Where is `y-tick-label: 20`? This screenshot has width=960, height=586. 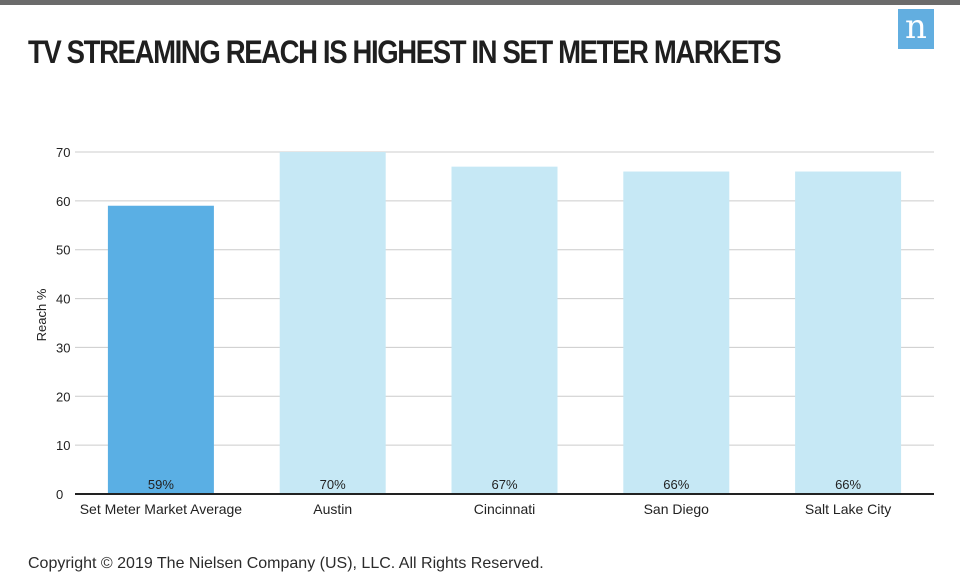 y-tick-label: 20 is located at coordinates (63, 396).